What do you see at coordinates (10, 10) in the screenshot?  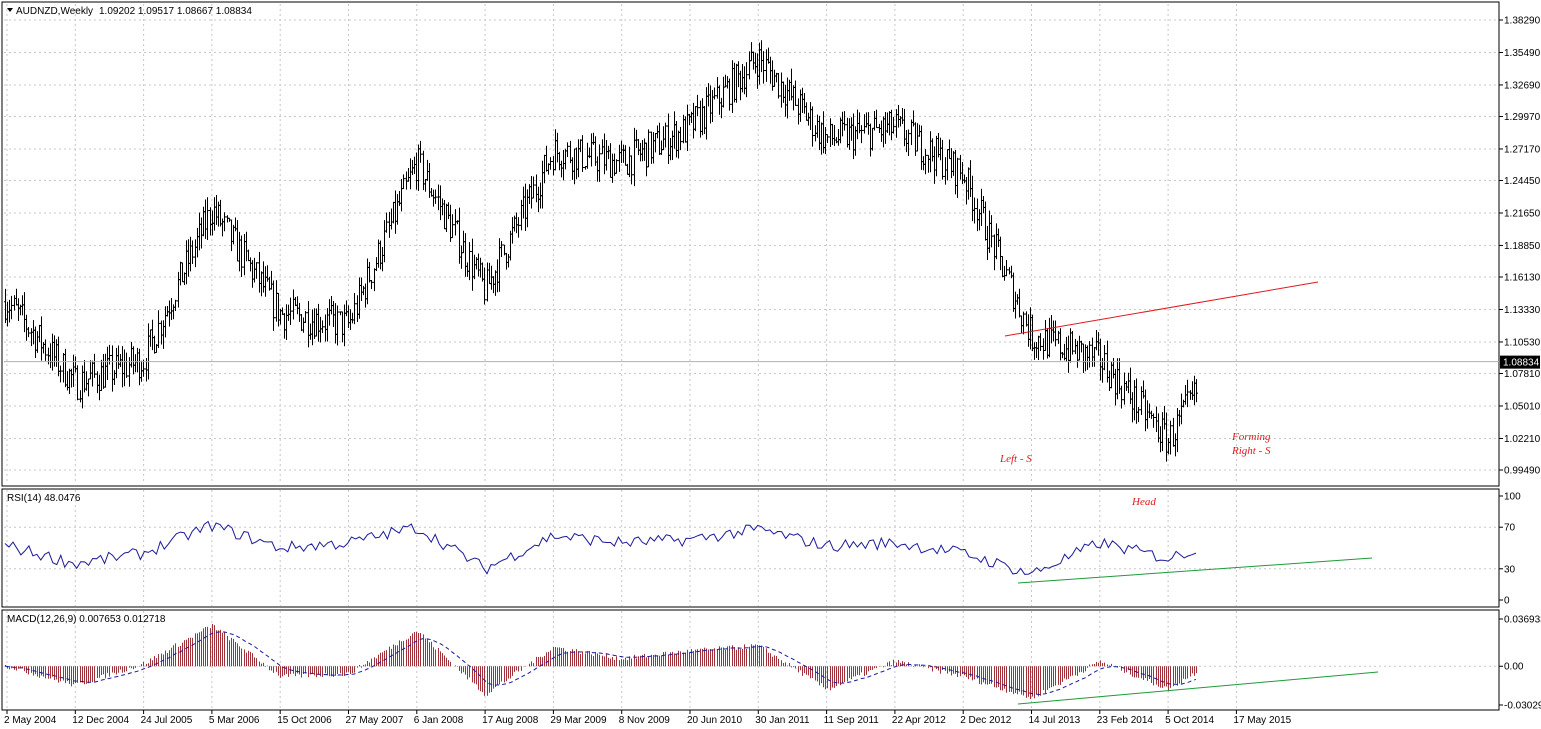 I see `dropdown-arrow-icon` at bounding box center [10, 10].